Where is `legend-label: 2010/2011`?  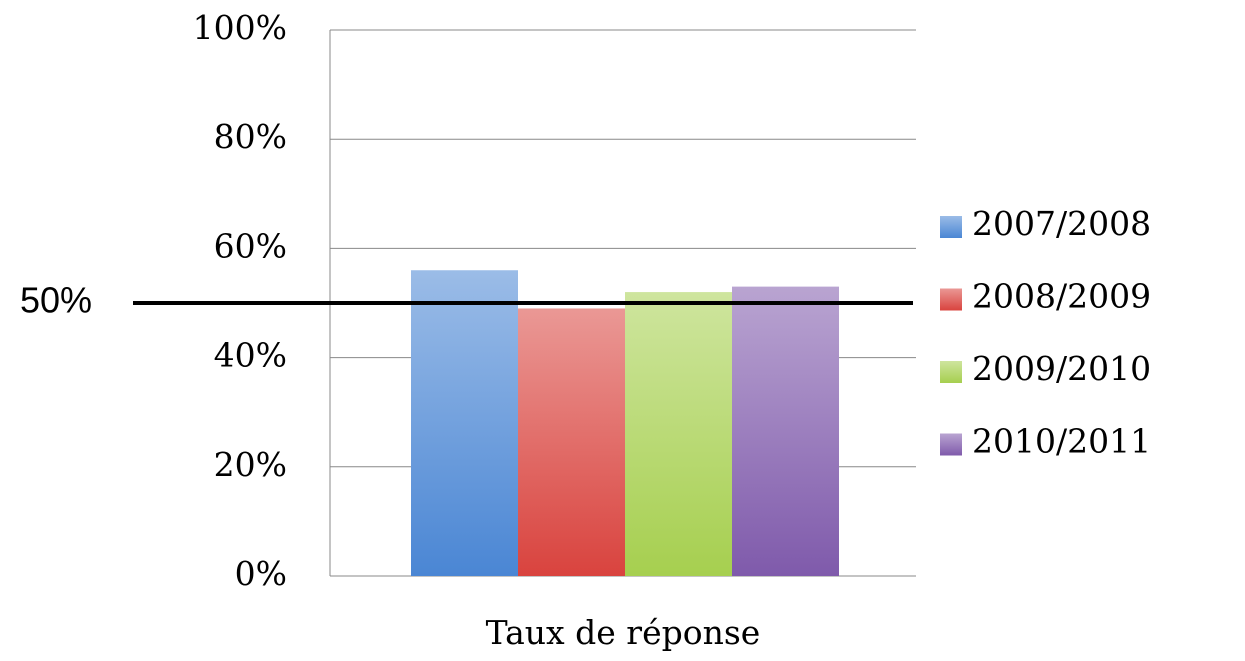 legend-label: 2010/2011 is located at coordinates (1061, 441).